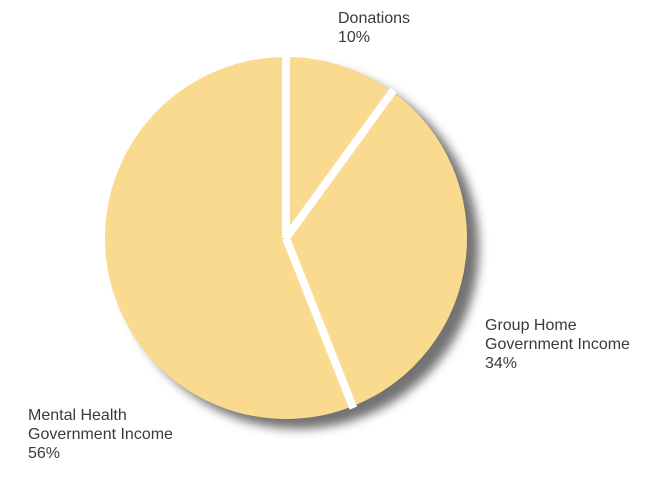 Image resolution: width=672 pixels, height=477 pixels. What do you see at coordinates (374, 28) in the screenshot?
I see `slice-label-donations: Donations 10%` at bounding box center [374, 28].